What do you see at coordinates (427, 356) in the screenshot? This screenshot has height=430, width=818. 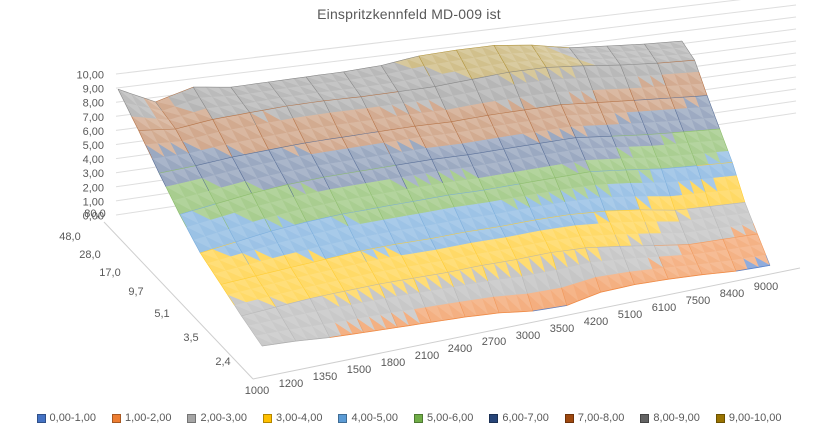 I see `x-axis-label: 2100` at bounding box center [427, 356].